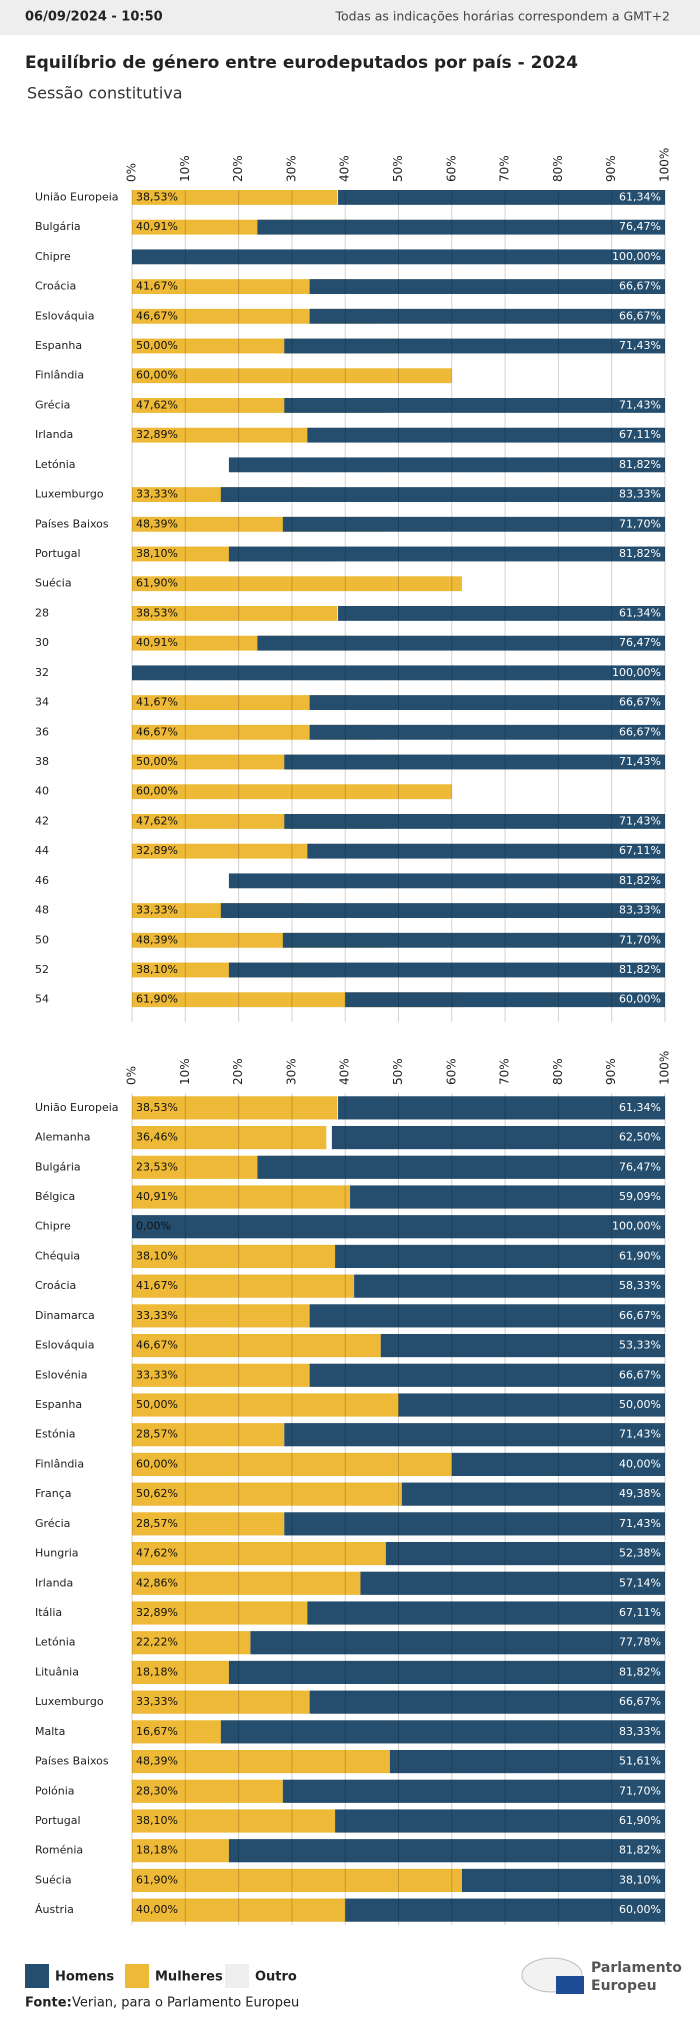 The image size is (700, 2033). I want to click on logo-text: Parlamento, so click(636, 1968).